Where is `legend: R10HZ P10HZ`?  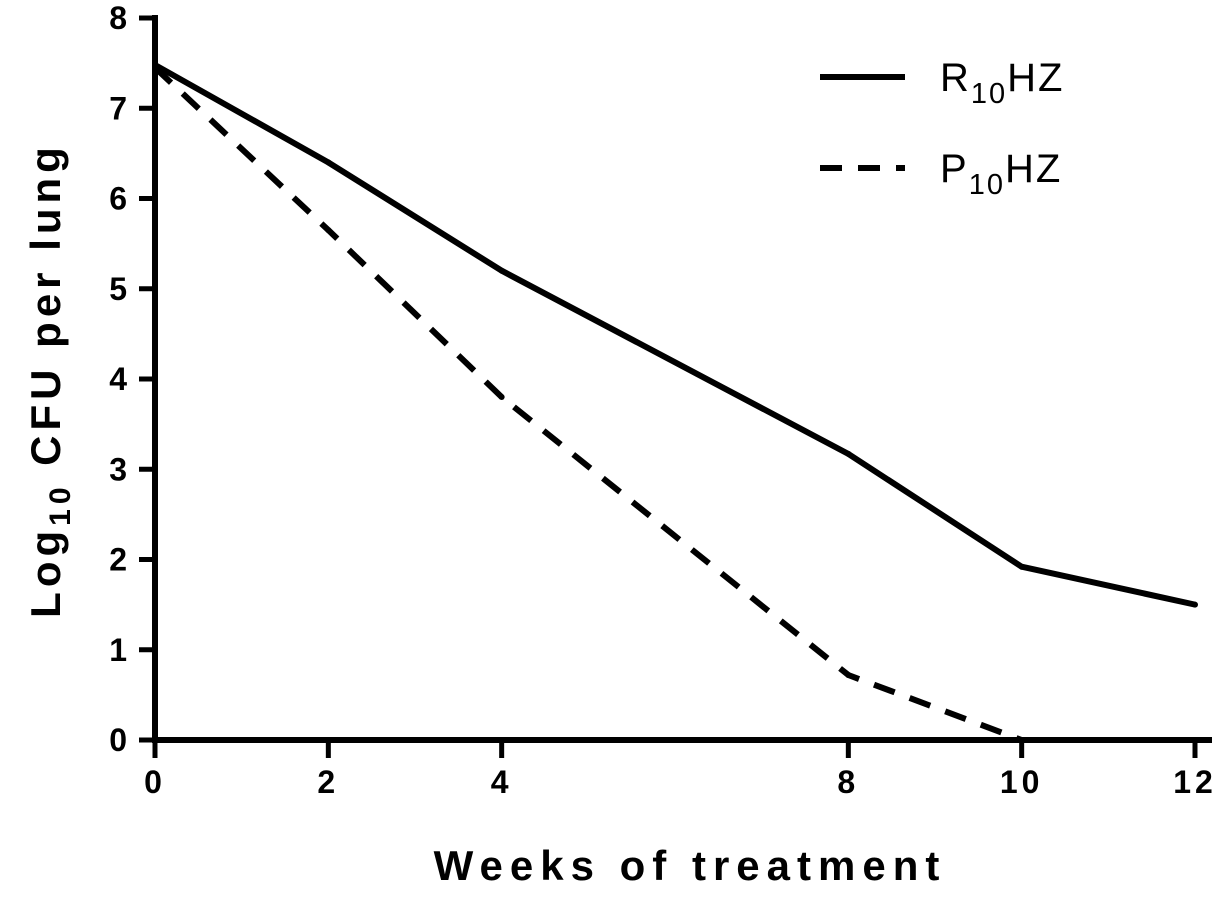 legend: R10HZ P10HZ is located at coordinates (942, 128).